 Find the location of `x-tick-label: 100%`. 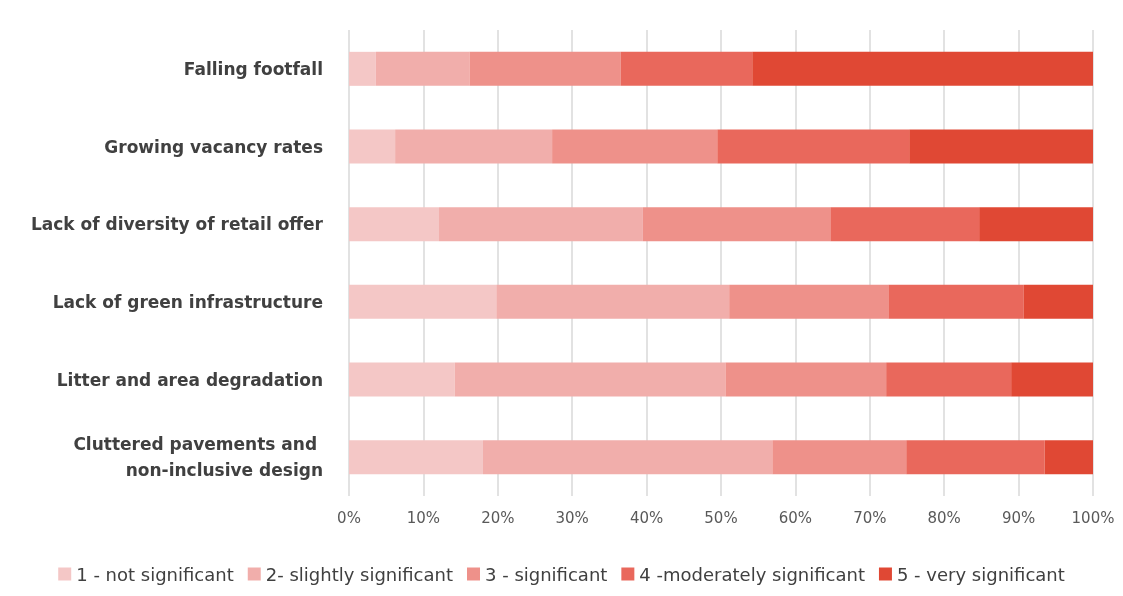

x-tick-label: 100% is located at coordinates (1093, 517).